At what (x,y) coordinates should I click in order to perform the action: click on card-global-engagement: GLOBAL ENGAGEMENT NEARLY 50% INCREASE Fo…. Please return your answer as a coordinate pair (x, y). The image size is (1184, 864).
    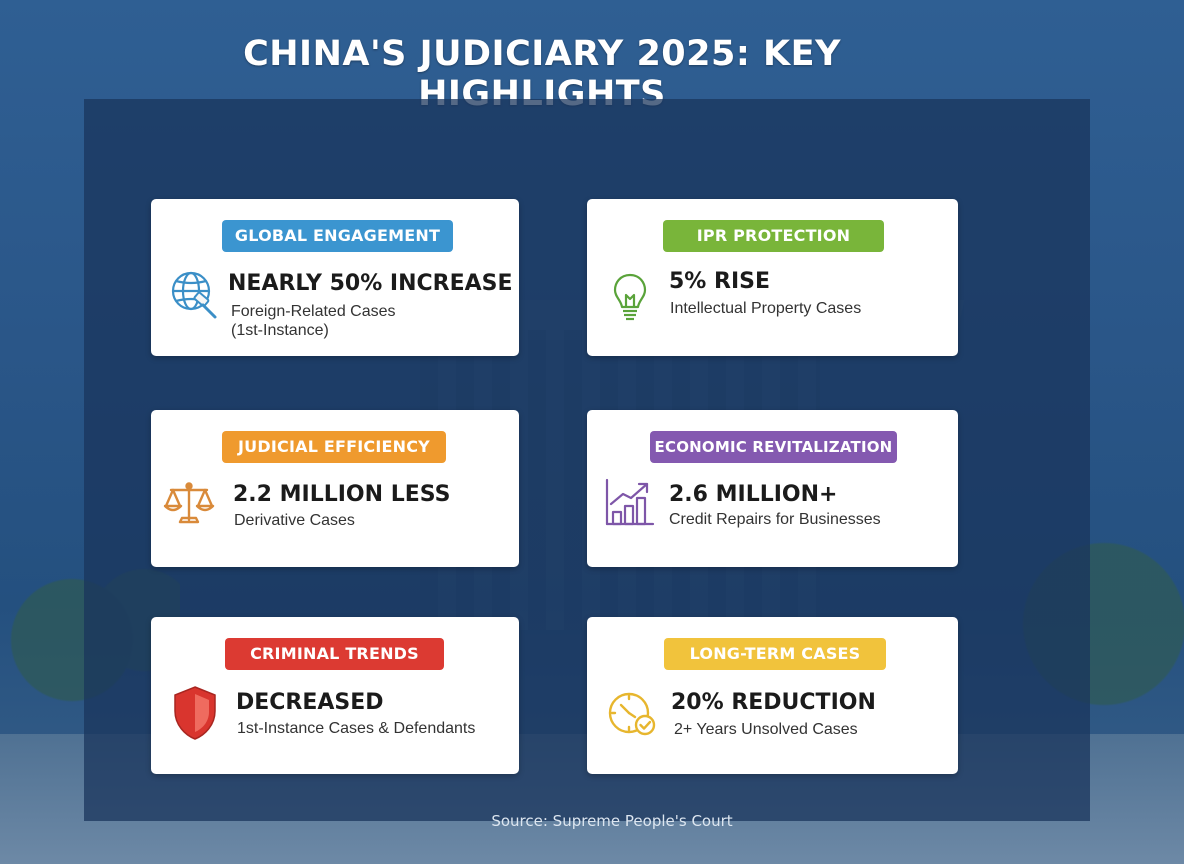
    Looking at the image, I should click on (335, 277).